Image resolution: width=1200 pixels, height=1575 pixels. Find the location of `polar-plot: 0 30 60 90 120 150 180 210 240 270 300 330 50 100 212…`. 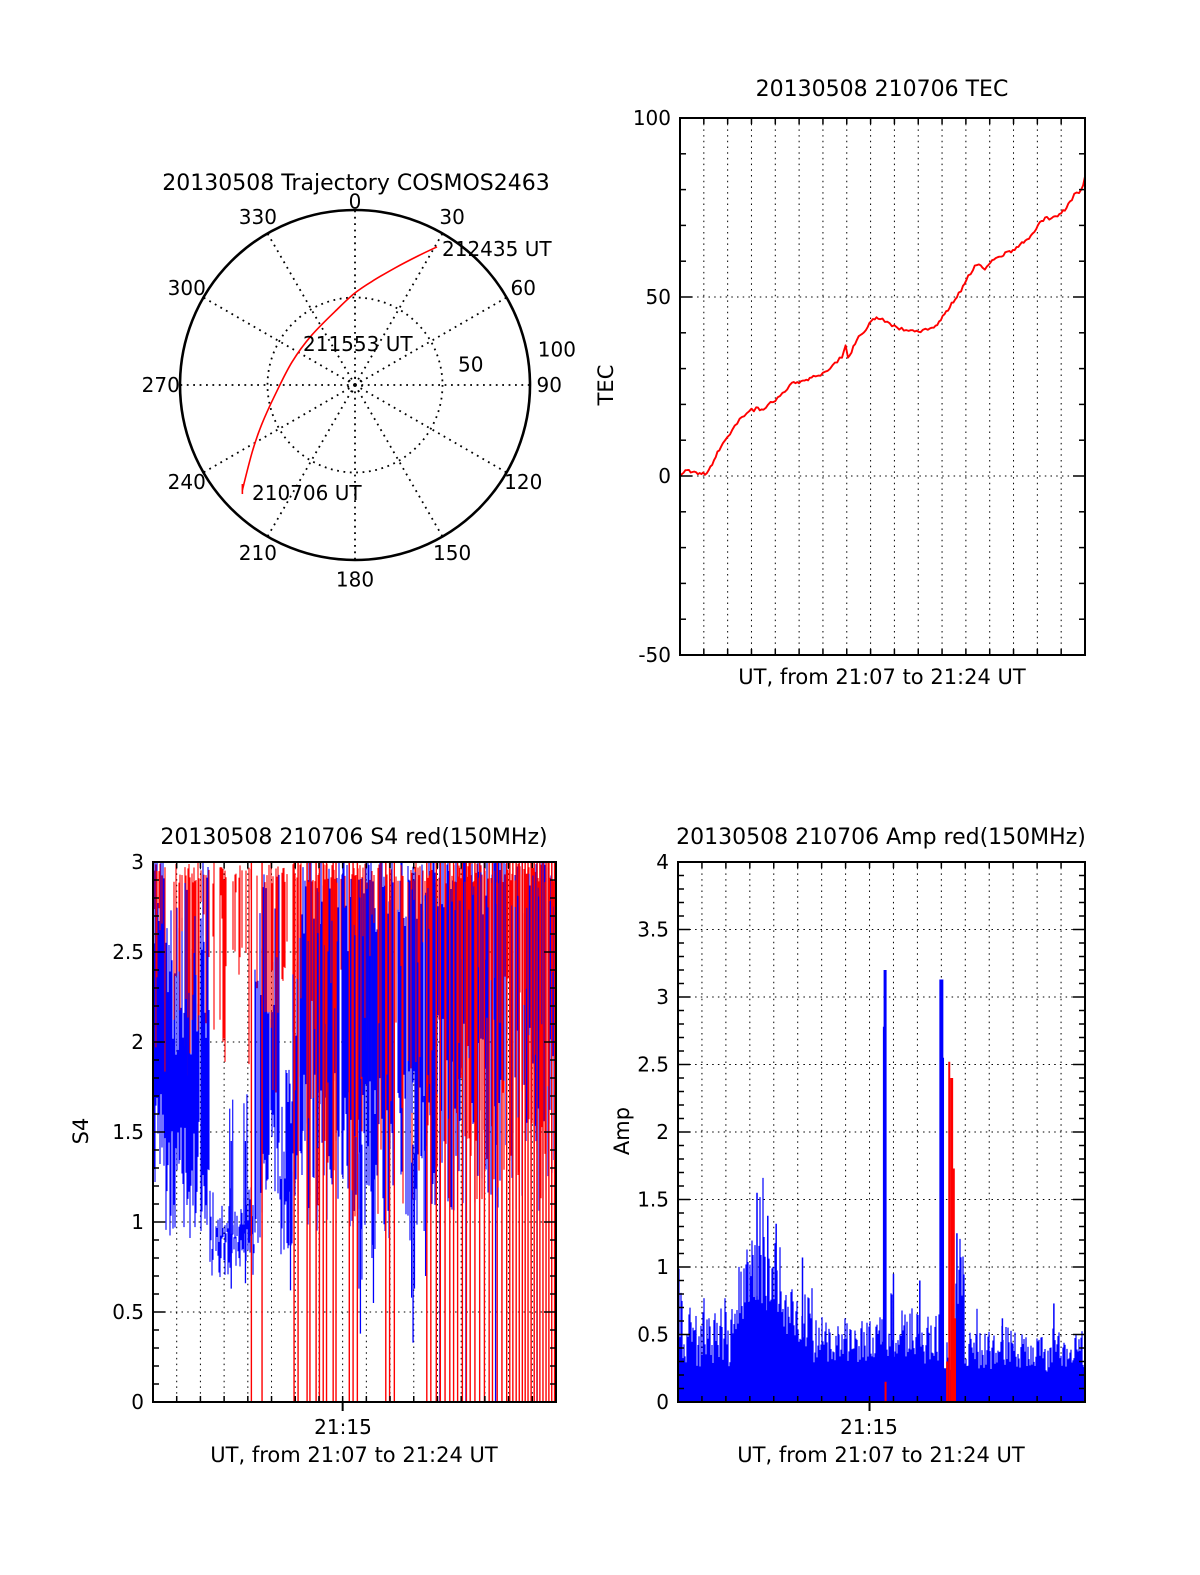

polar-plot: 0 30 60 90 120 150 180 210 240 270 300 330 50 100 212… is located at coordinates (359, 381).